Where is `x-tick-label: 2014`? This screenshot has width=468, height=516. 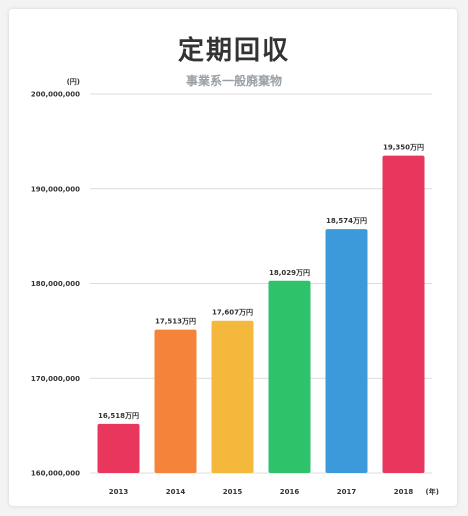 x-tick-label: 2014 is located at coordinates (176, 492).